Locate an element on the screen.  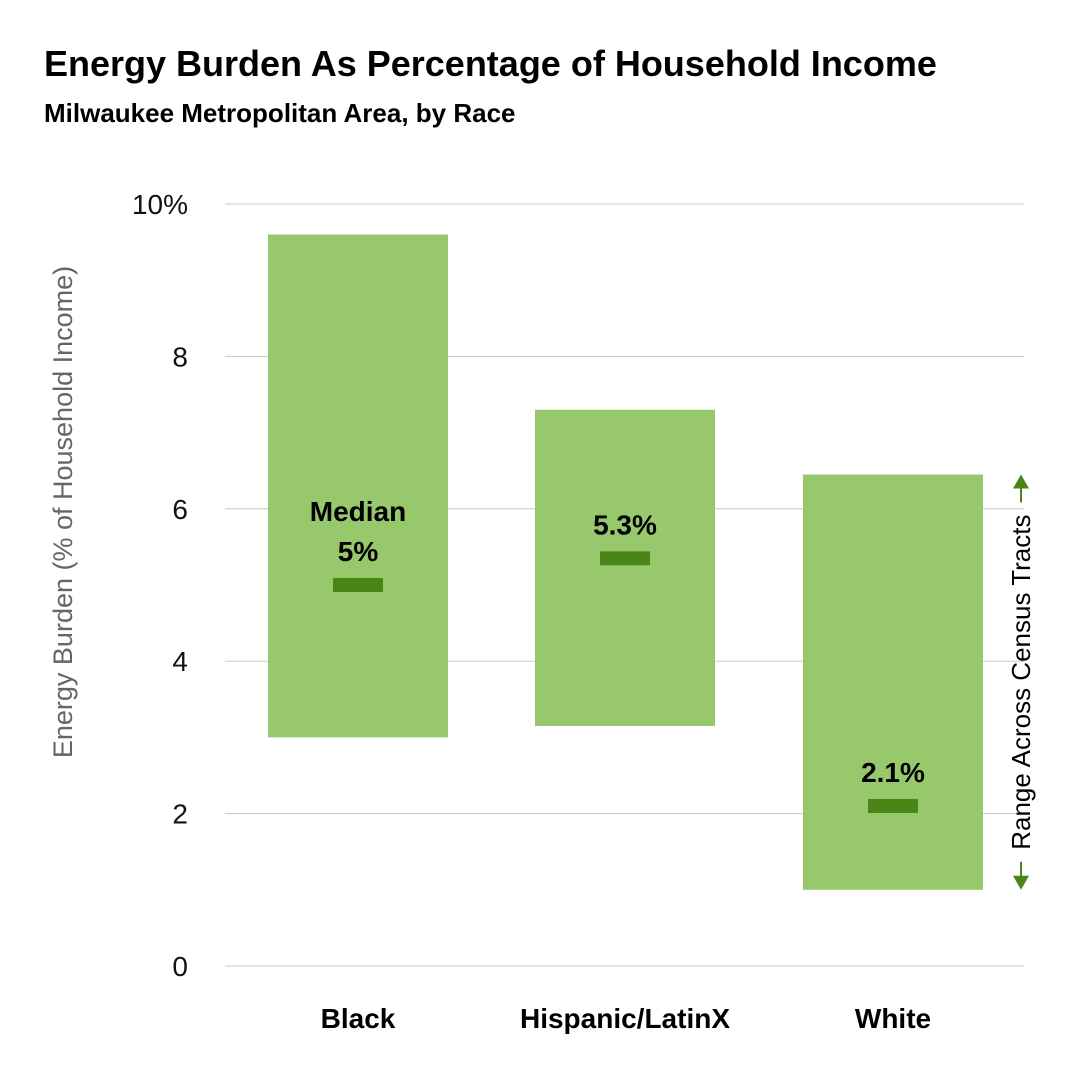
y-tick-label: 6 is located at coordinates (180, 509).